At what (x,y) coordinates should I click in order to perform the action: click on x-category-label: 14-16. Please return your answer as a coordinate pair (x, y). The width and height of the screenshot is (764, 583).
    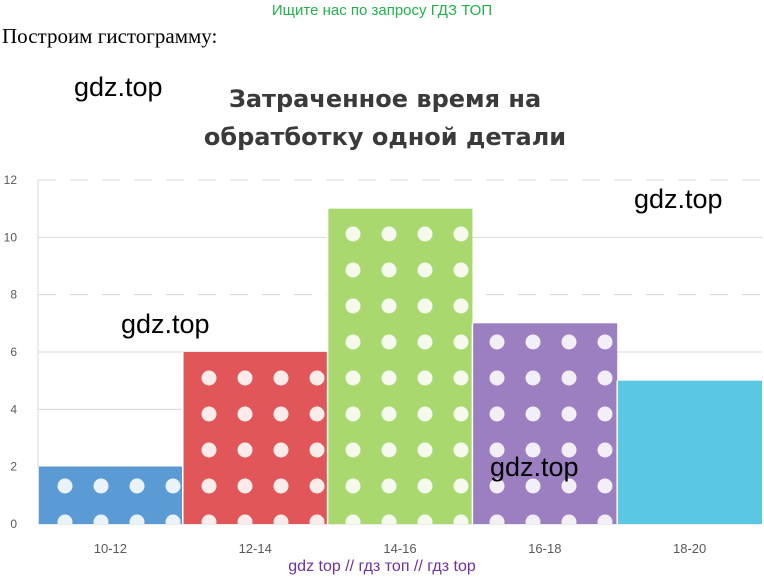
    Looking at the image, I should click on (399, 548).